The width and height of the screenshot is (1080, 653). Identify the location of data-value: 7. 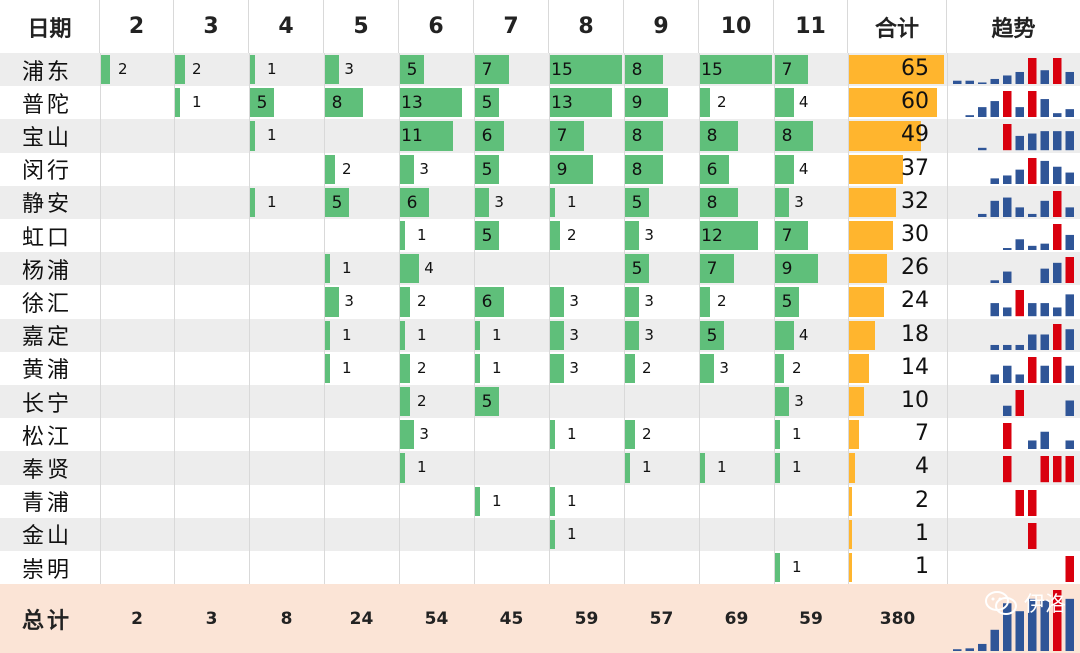
(712, 269).